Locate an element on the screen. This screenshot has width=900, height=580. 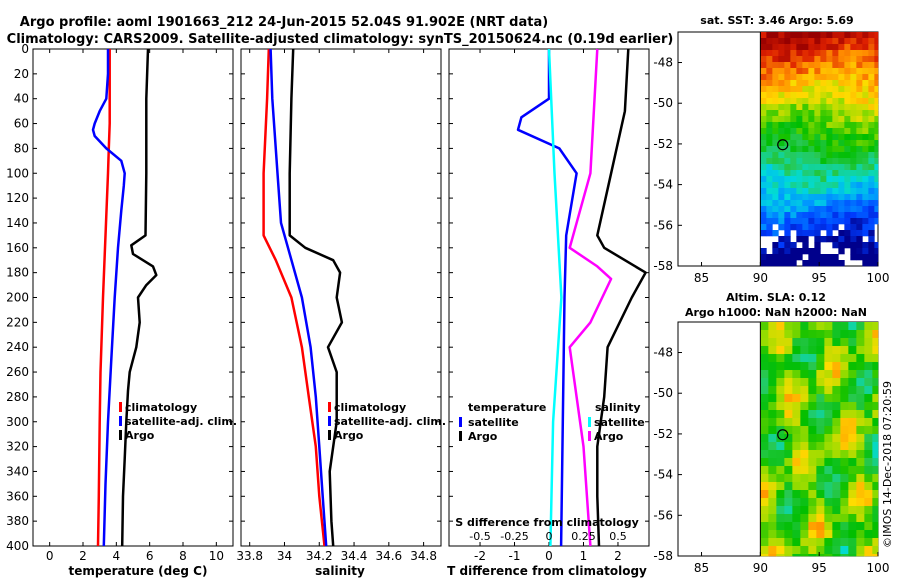
legend-swatch-argo is located at coordinates (120, 435).